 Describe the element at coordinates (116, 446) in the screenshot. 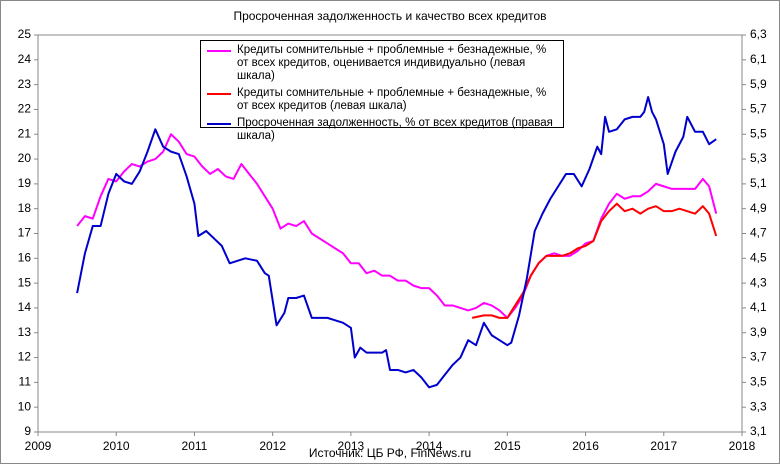

I see `x-tick-label: 2010` at that location.